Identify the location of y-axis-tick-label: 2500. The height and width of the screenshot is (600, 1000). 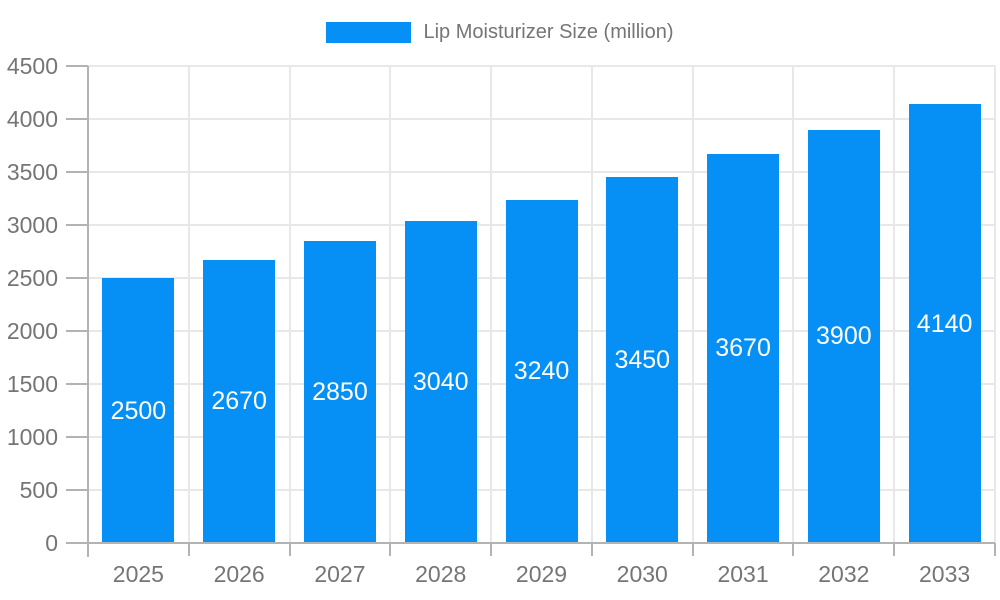
(32, 278).